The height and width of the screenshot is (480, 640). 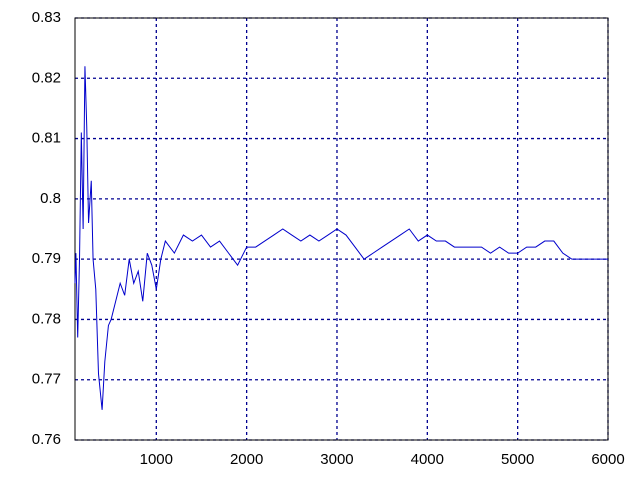 I want to click on y-tick-label: 0.83, so click(x=46, y=17).